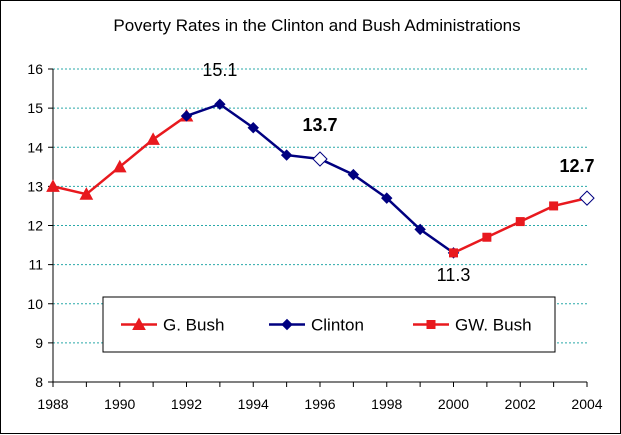 This screenshot has height=435, width=621. Describe the element at coordinates (454, 275) in the screenshot. I see `data-label: 11.3` at that location.